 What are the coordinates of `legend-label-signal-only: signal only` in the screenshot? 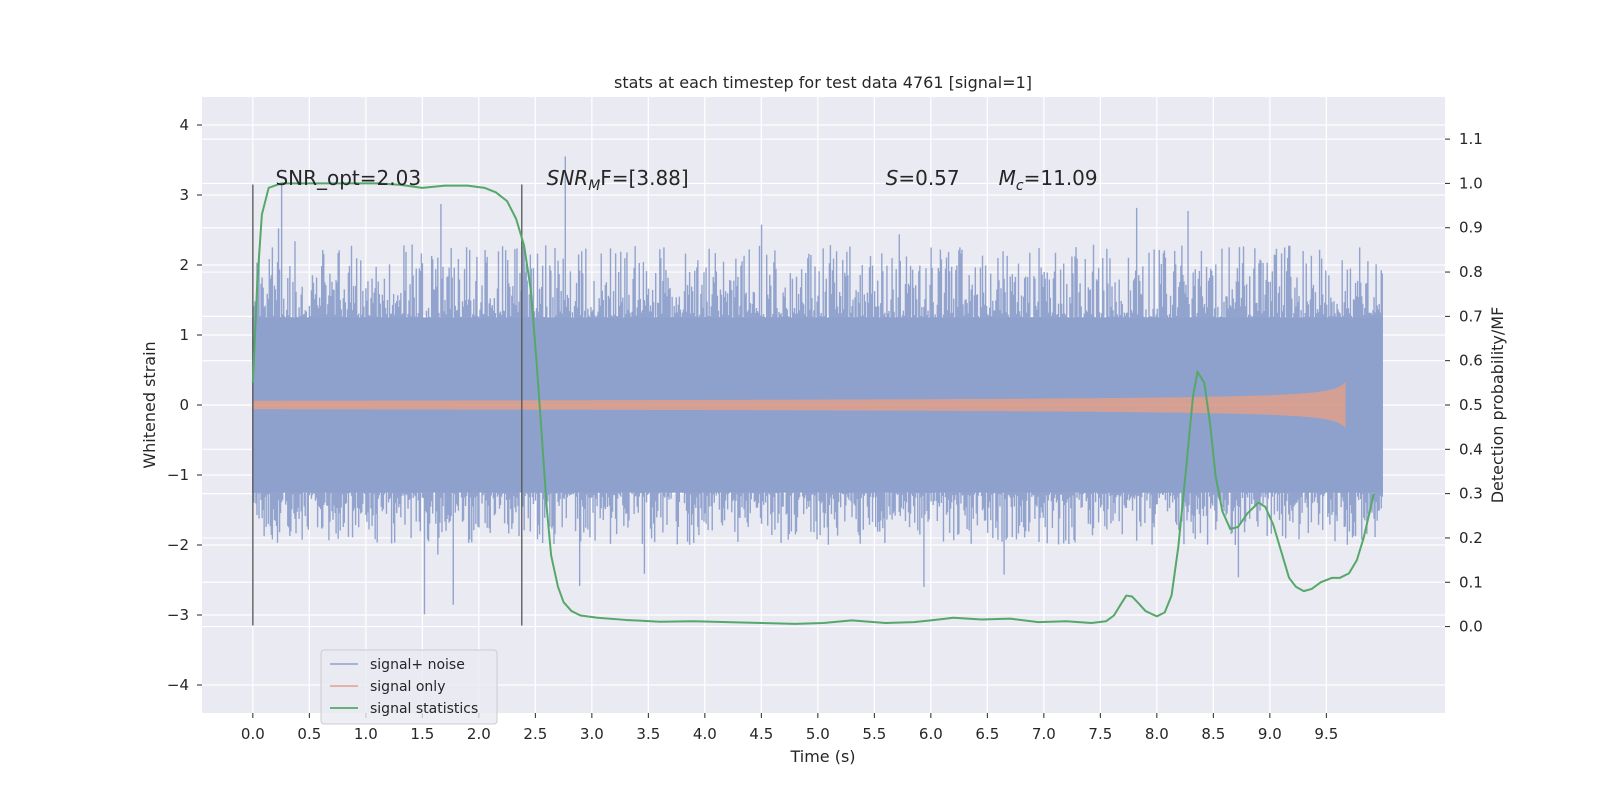 It's located at (407, 687).